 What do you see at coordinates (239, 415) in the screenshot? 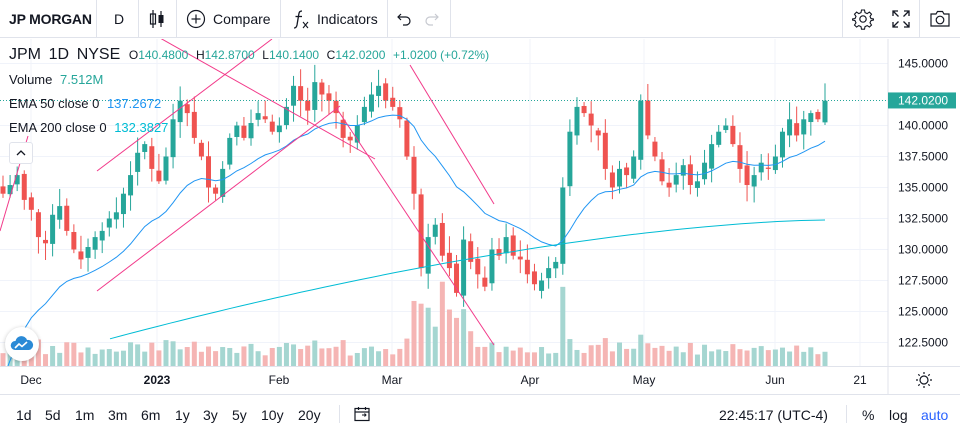
I see `range-5y: 5y` at bounding box center [239, 415].